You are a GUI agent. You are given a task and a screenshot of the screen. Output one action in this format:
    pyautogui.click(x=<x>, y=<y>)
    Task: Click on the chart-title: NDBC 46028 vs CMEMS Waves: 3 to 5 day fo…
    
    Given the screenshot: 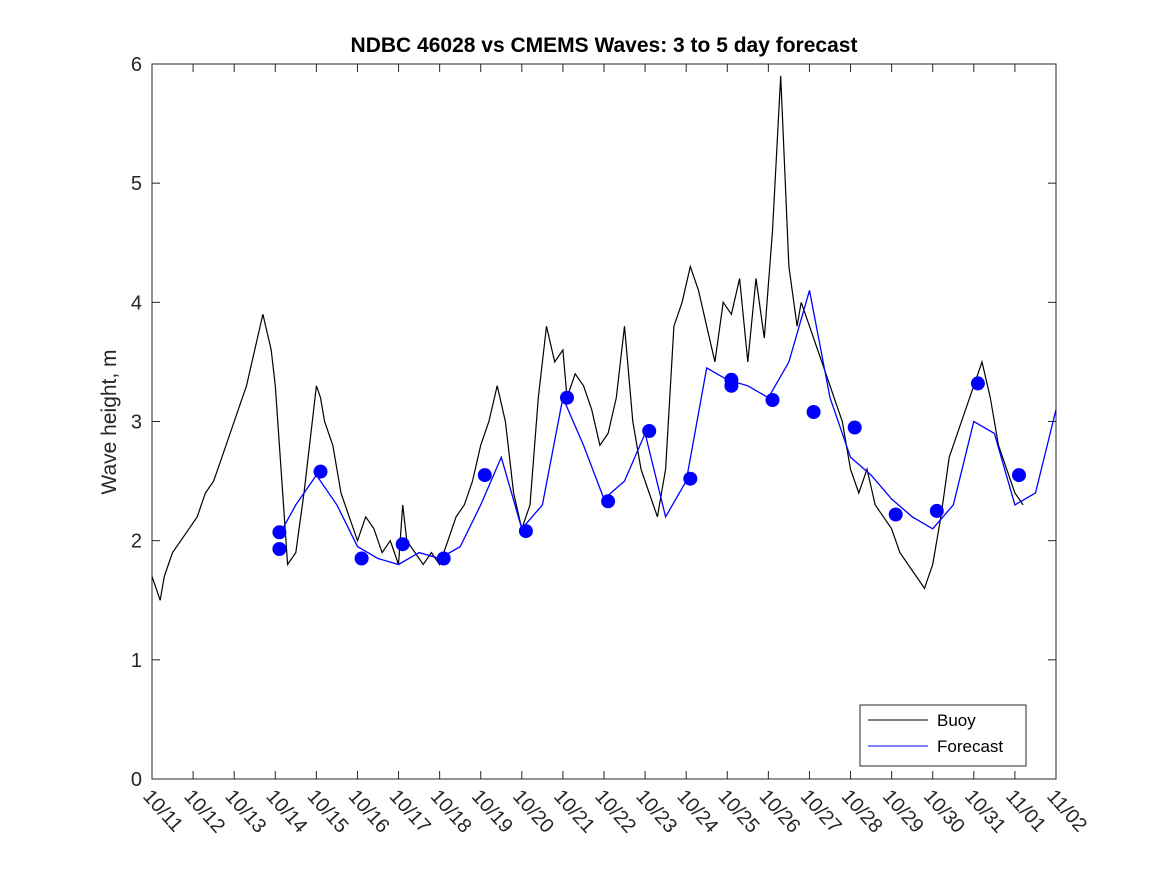 What is the action you would take?
    pyautogui.click(x=604, y=45)
    